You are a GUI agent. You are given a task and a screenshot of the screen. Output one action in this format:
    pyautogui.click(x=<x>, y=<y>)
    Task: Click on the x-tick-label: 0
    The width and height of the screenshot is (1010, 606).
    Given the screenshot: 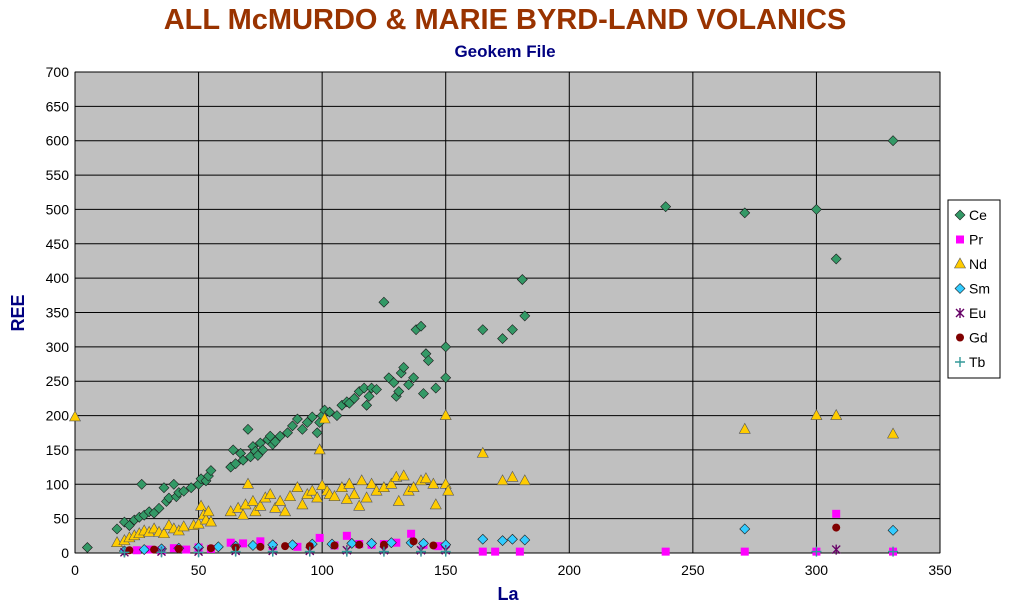 What is the action you would take?
    pyautogui.click(x=75, y=570)
    